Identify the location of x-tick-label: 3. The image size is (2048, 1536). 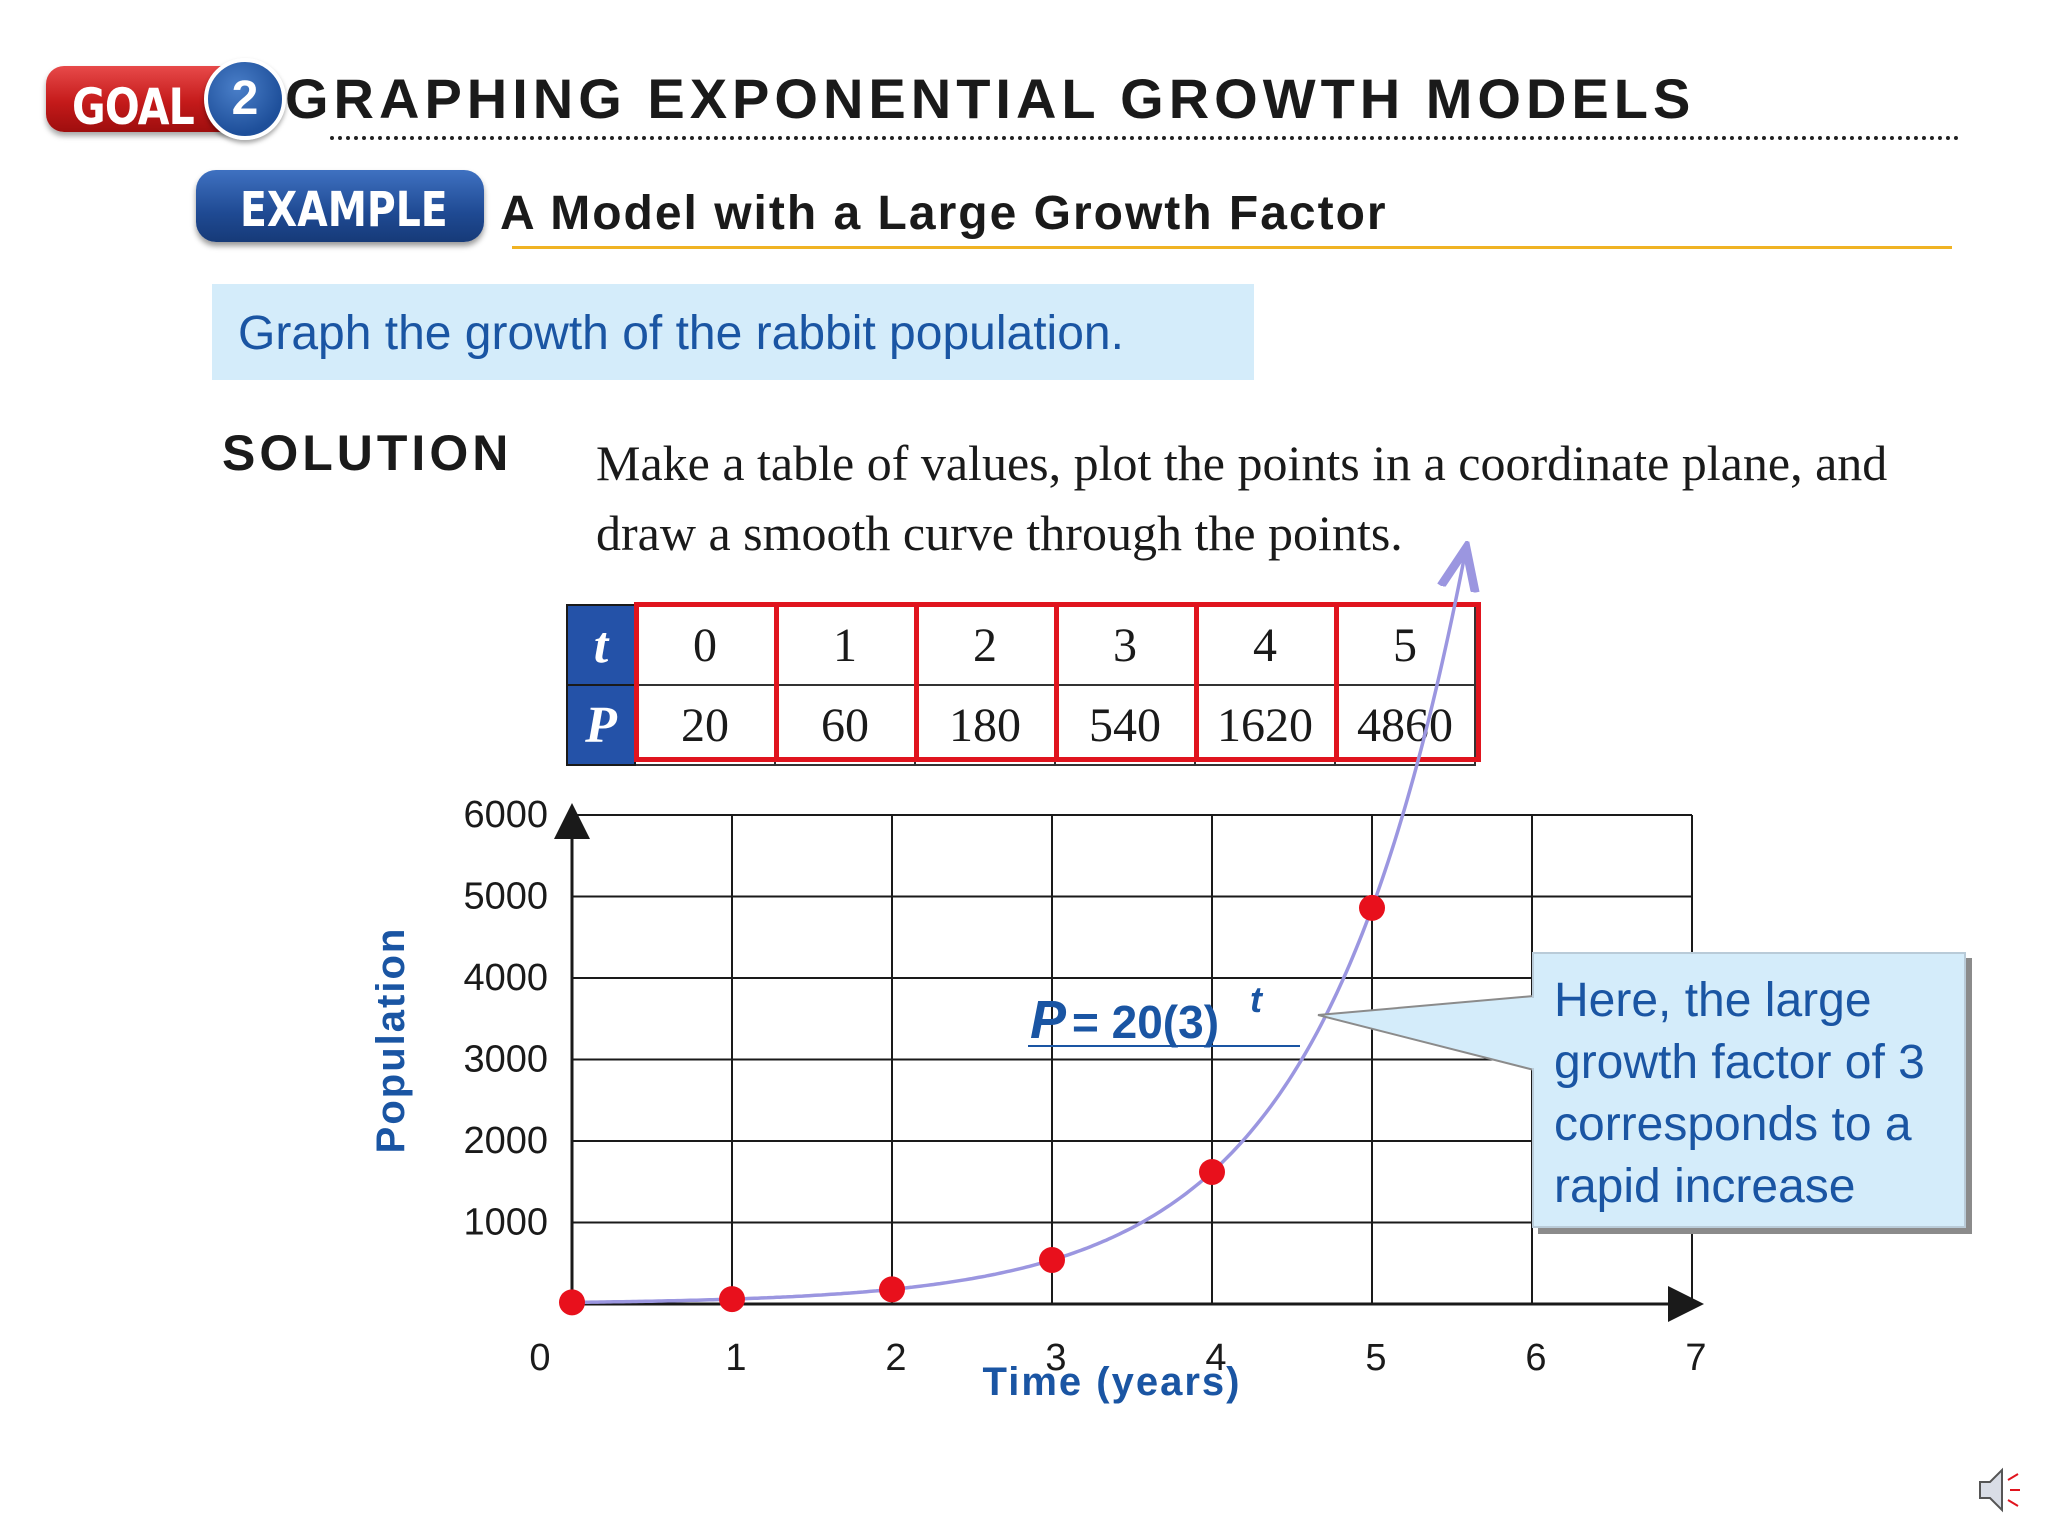
(1055, 1358).